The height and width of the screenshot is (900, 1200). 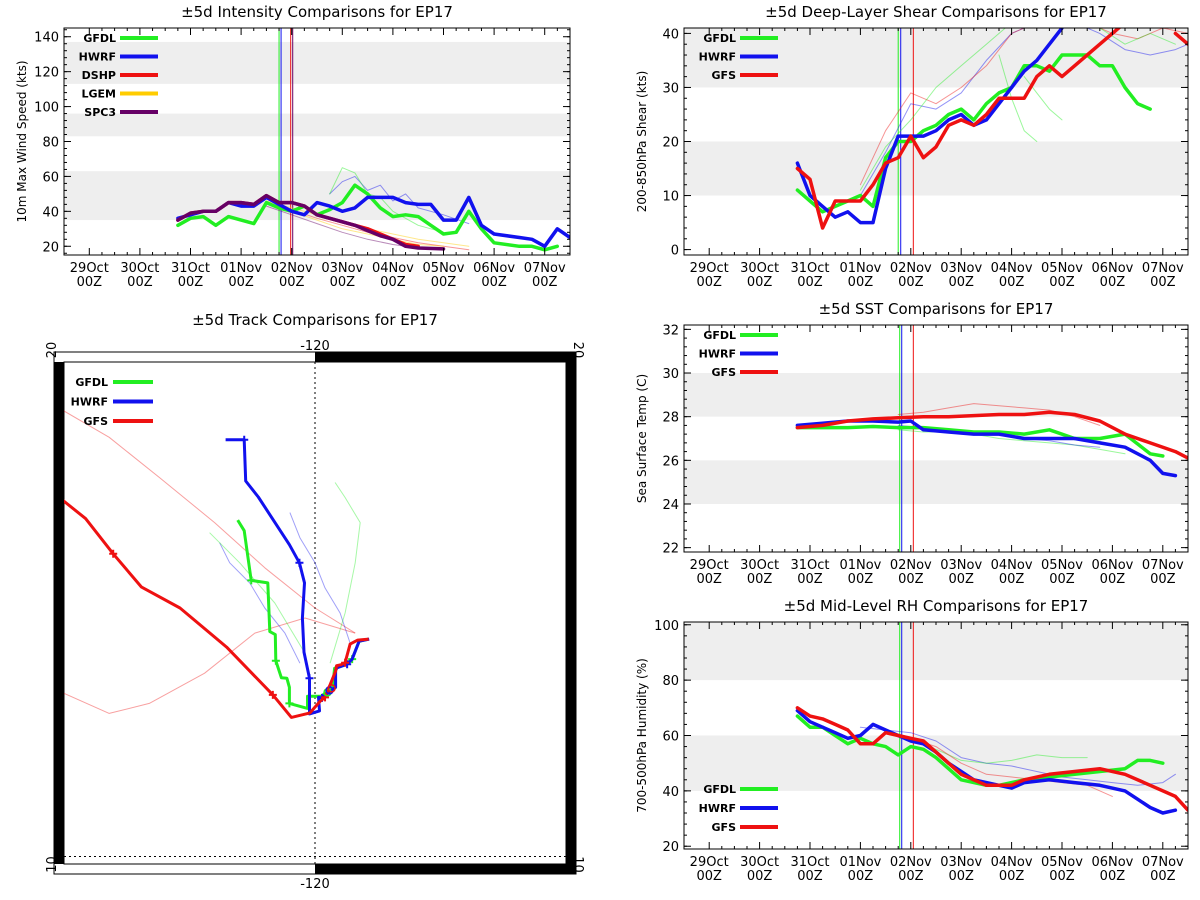 I want to click on track-legend-label-gfdl: GFDL, so click(x=91, y=382).